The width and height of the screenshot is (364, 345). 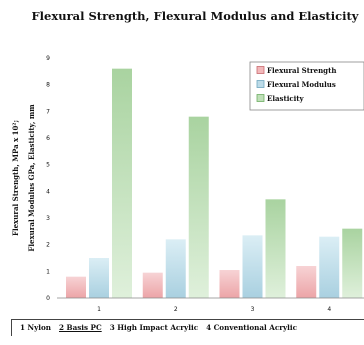 What do you see at coordinates (48, 271) in the screenshot?
I see `y-tick-label: 1` at bounding box center [48, 271].